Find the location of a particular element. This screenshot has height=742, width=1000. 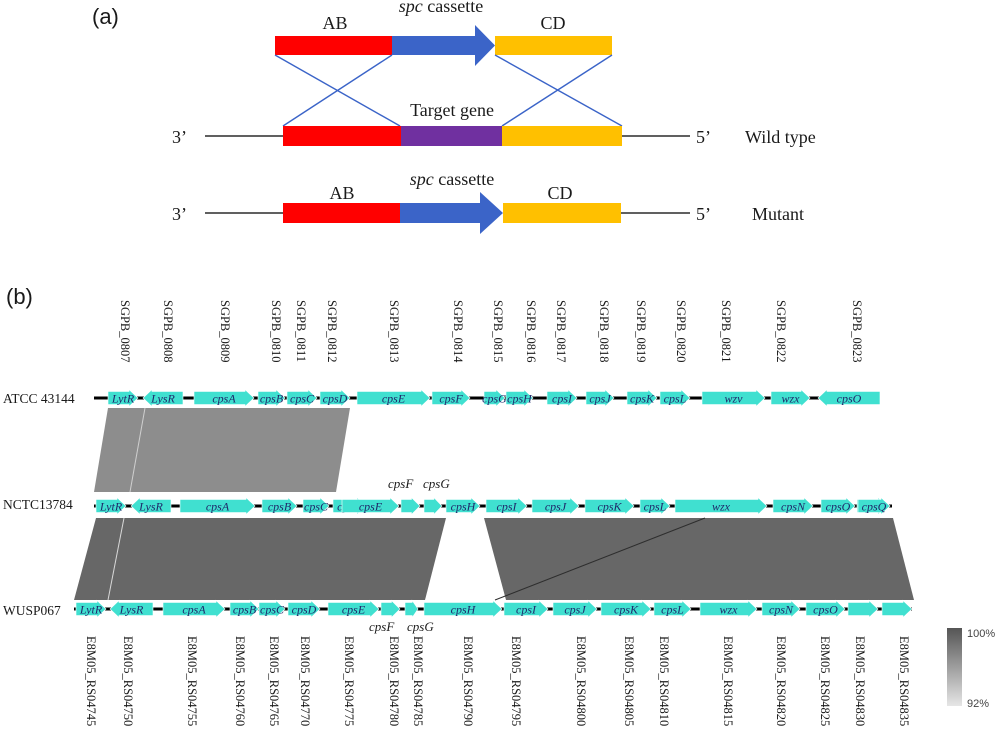

identity-legend-max: 100% is located at coordinates (981, 634).